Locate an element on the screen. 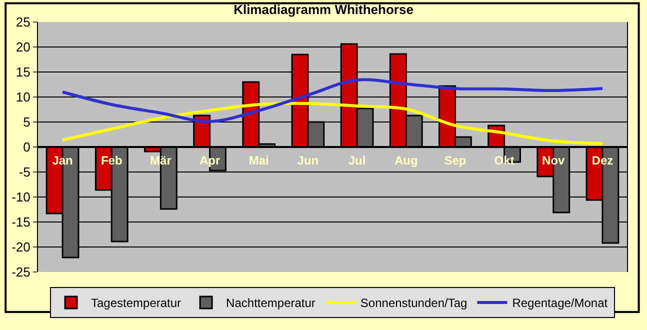 The height and width of the screenshot is (330, 647). legend-label: Nachttemperatur is located at coordinates (271, 303).